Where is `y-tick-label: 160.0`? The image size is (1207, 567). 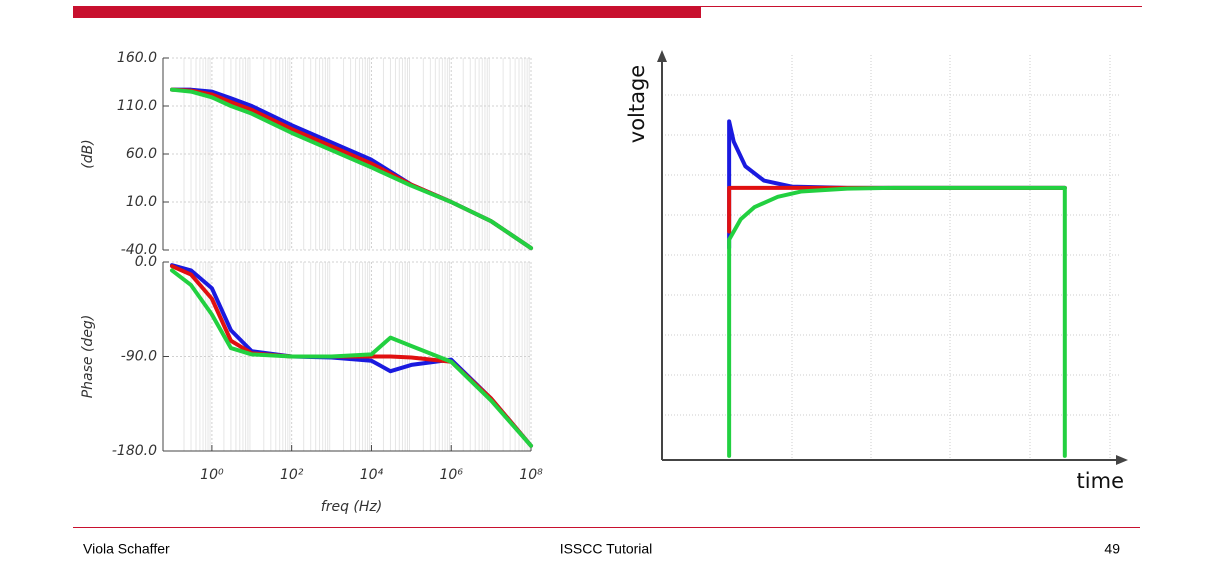
y-tick-label: 160.0 is located at coordinates (137, 58).